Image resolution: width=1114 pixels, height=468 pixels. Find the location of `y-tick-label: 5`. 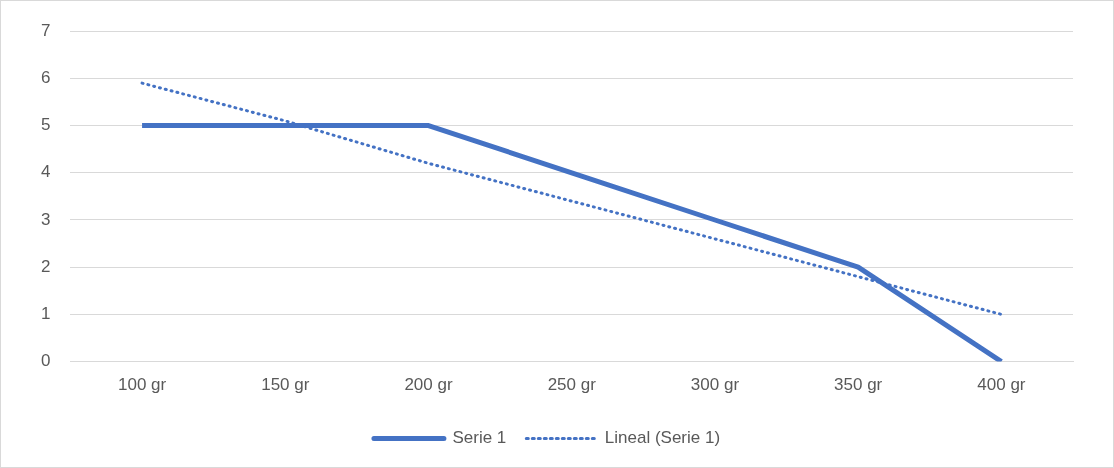

y-tick-label: 5 is located at coordinates (45, 125).